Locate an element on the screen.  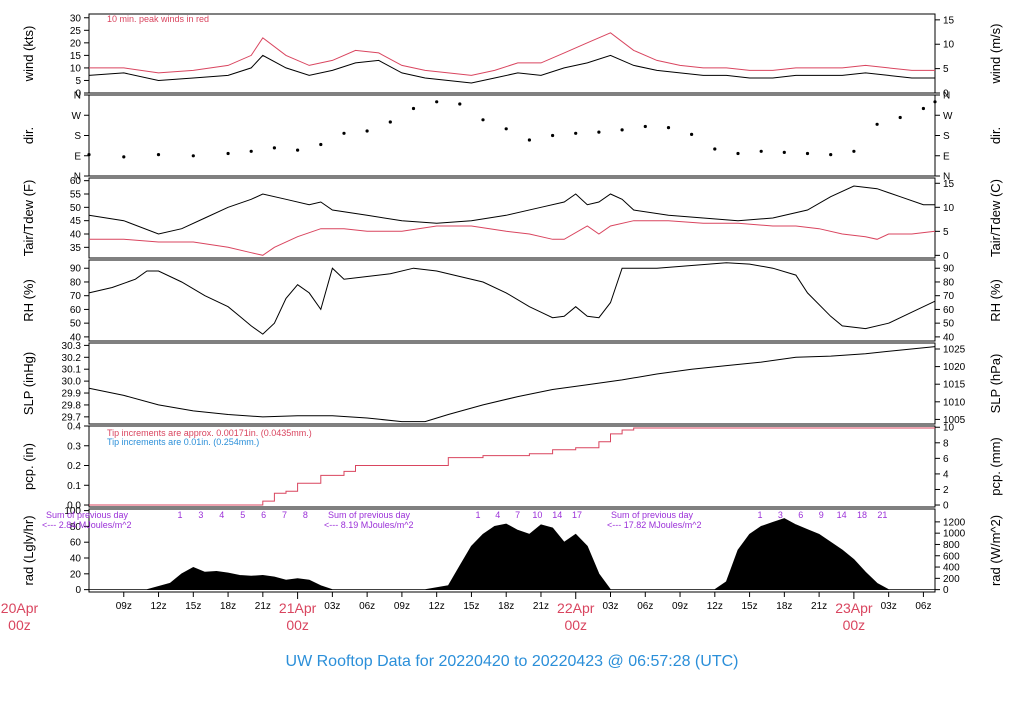
ytick-right-label-slp: 1025 is located at coordinates (954, 349).